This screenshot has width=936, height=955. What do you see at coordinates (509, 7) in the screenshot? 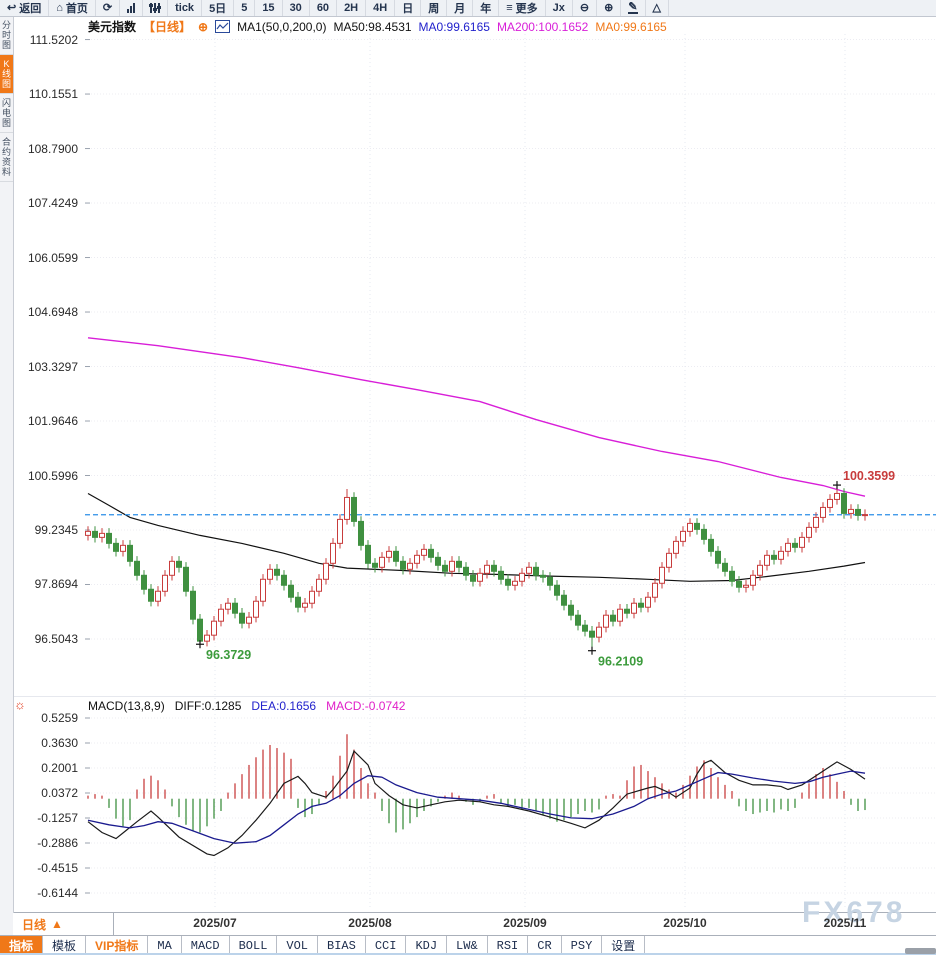
I see `menu-icon: ≡` at bounding box center [509, 7].